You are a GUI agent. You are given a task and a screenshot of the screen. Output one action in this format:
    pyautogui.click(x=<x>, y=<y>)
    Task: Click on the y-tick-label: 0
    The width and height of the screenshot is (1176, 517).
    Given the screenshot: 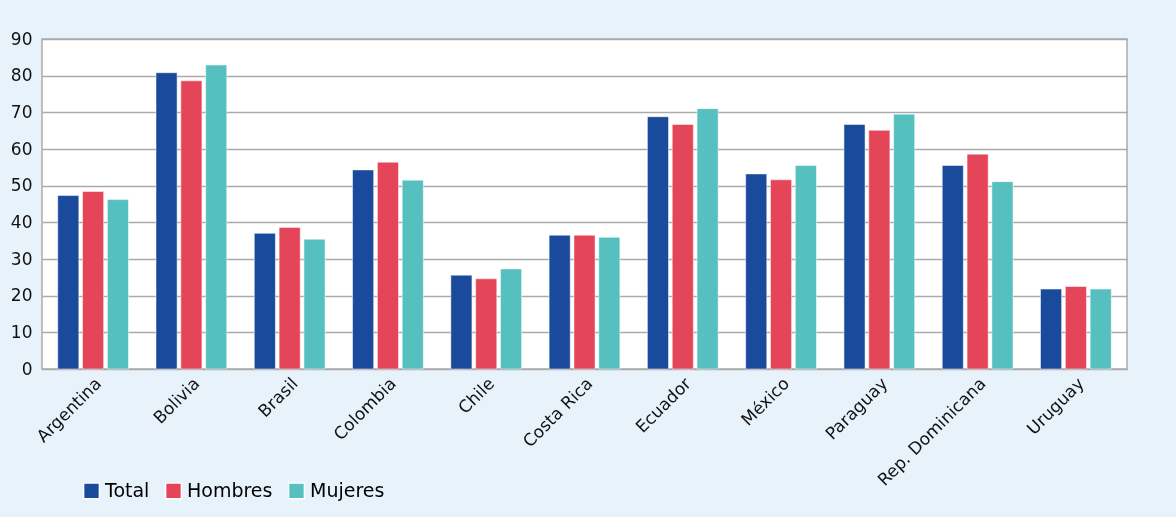 What is the action you would take?
    pyautogui.click(x=27, y=368)
    